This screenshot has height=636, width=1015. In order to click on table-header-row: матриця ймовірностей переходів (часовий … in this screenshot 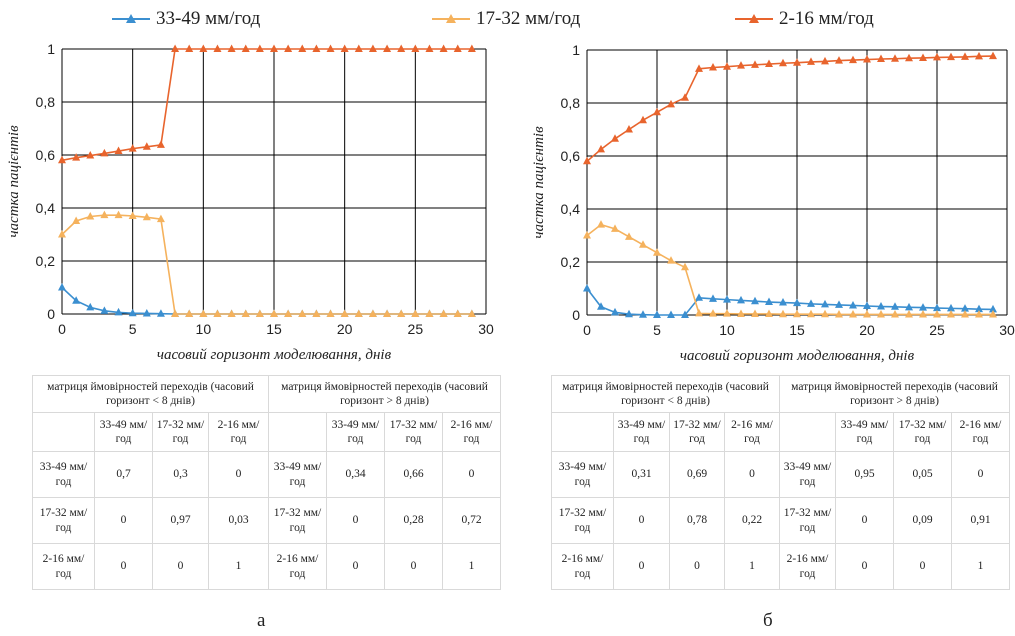, I will do `click(780, 394)`.